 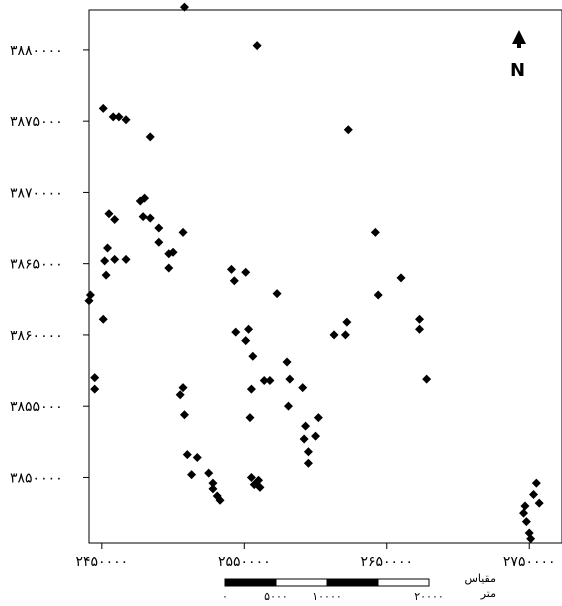 I want to click on x-tick-label: ۲۶۵۰۰۰۰, so click(x=386, y=562).